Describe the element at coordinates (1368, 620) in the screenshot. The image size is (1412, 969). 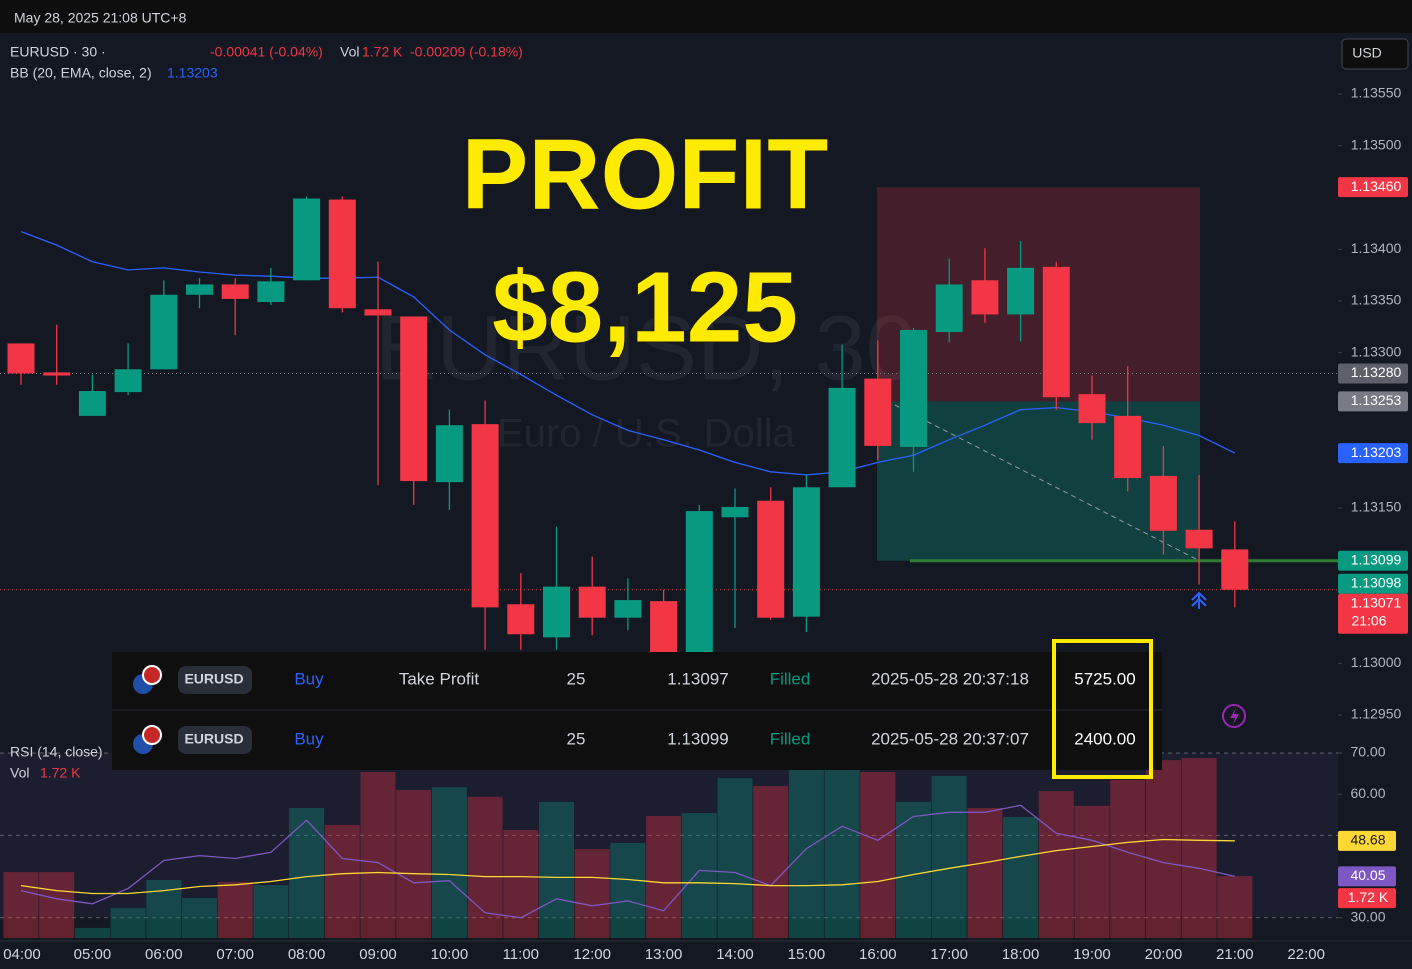
I see `countdown: 21:06` at that location.